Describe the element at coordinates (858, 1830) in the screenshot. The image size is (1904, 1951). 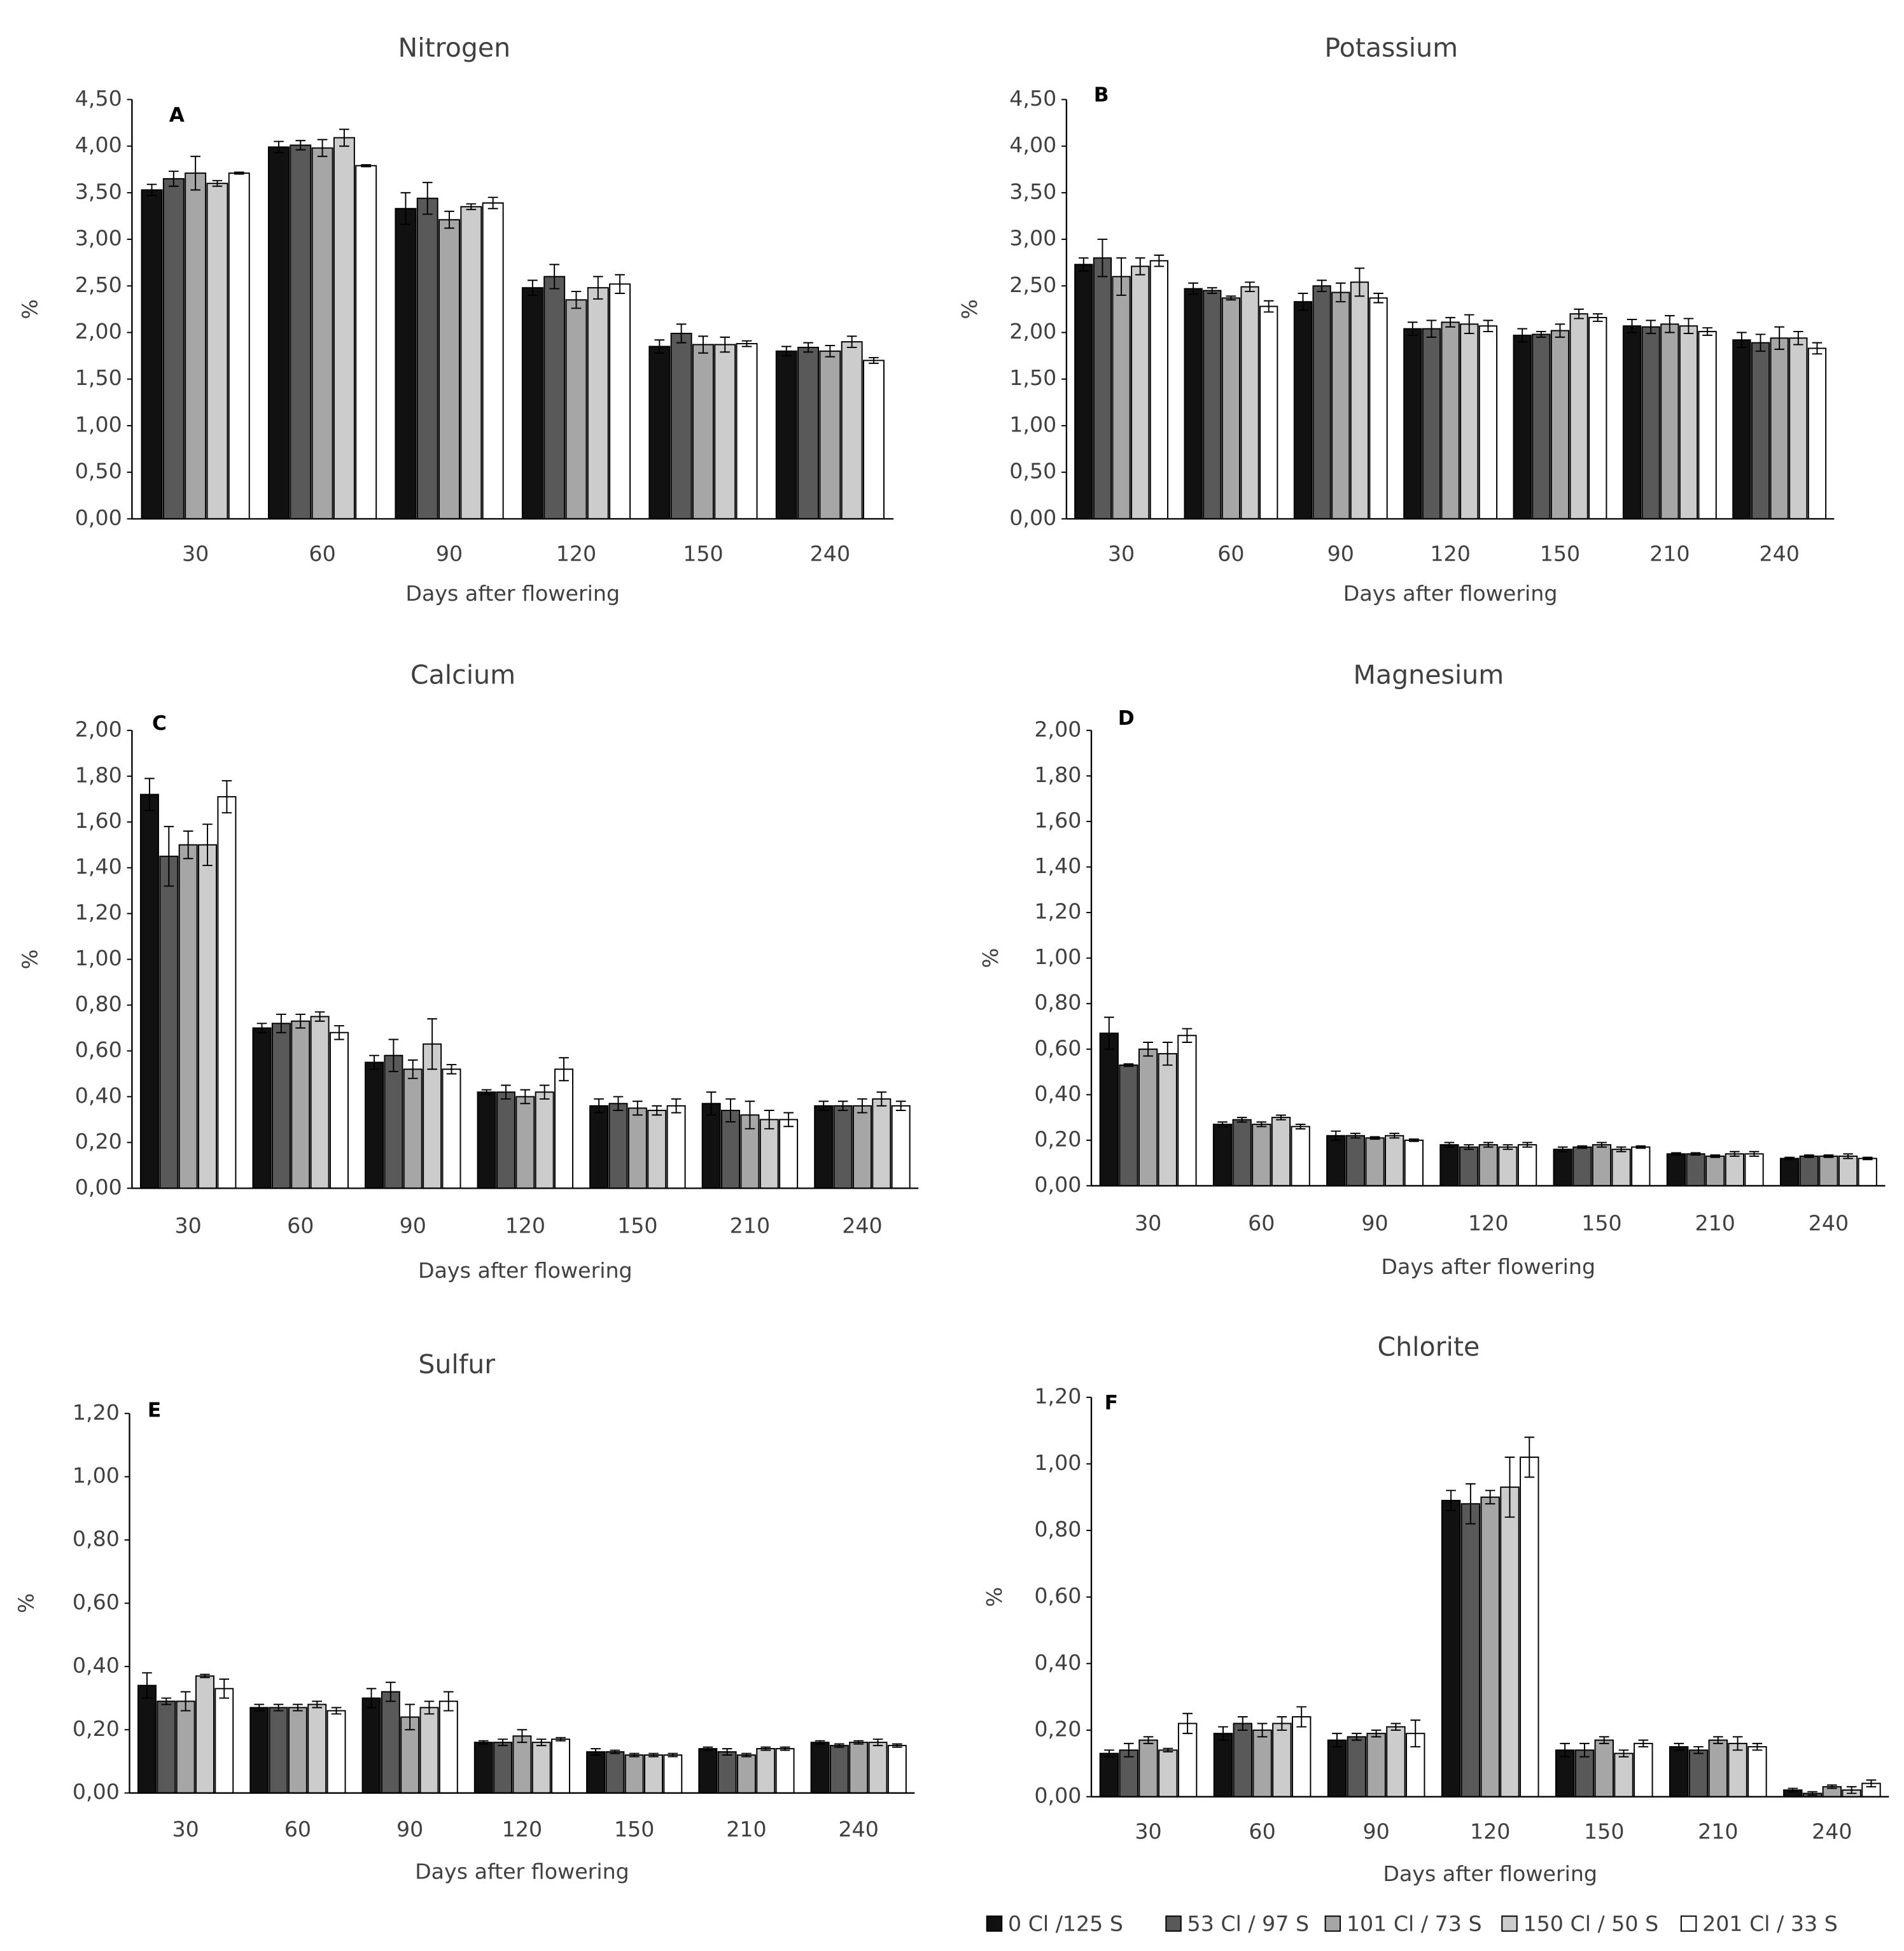
I see `x-tick-label: 240` at that location.